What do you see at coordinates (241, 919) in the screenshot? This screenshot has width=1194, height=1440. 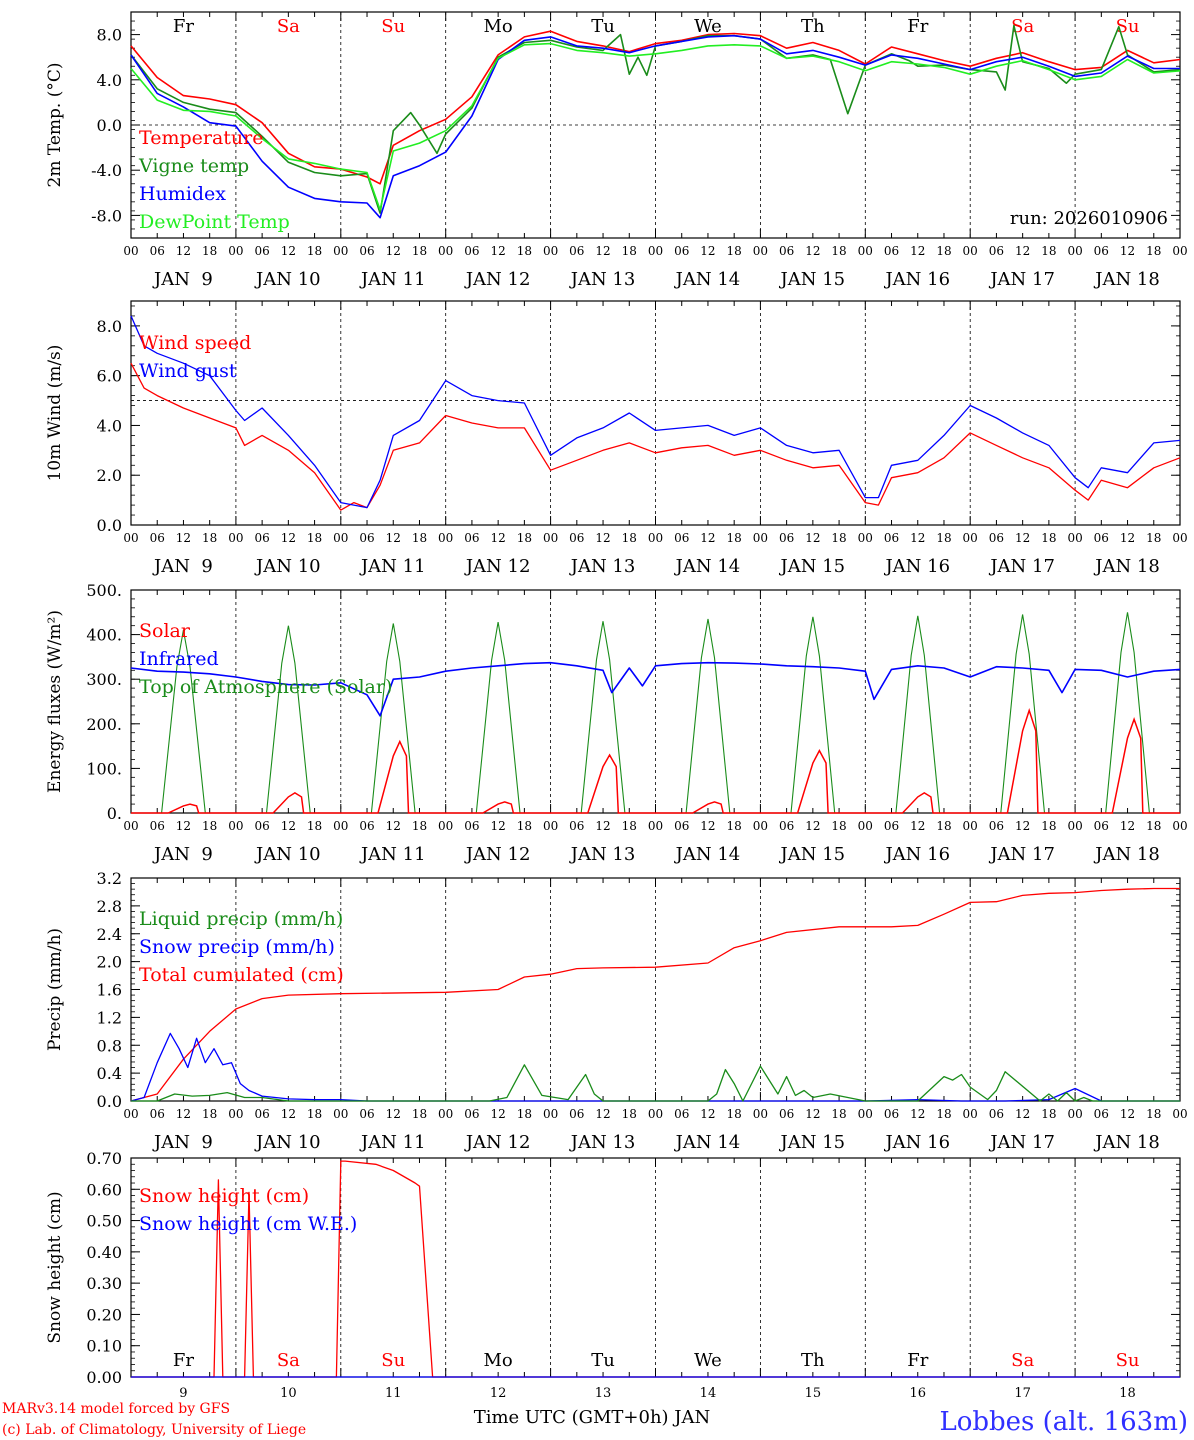 I see `legend-entry: Liquid precip (mm/h)` at bounding box center [241, 919].